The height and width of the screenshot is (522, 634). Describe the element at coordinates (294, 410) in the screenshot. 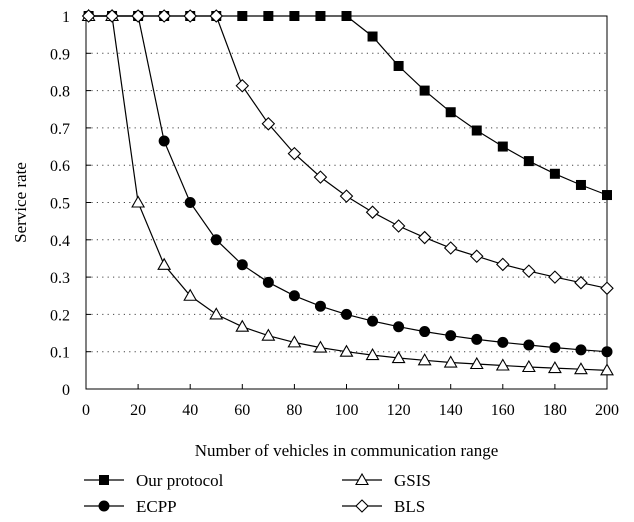

I see `x-tick-label: 80` at that location.